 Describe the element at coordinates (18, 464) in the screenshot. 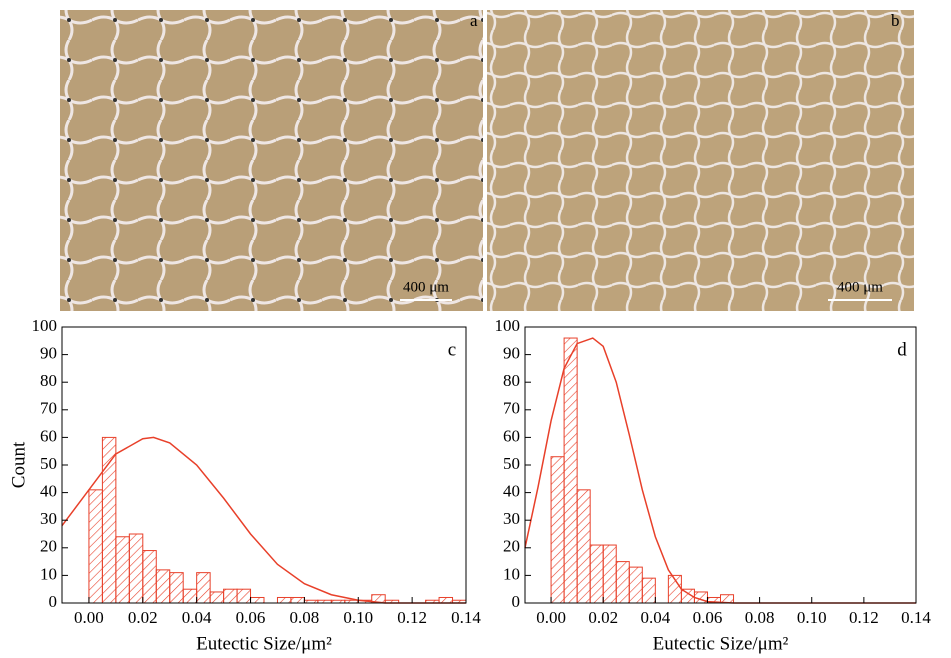

I see `y-axis-label: Count` at that location.